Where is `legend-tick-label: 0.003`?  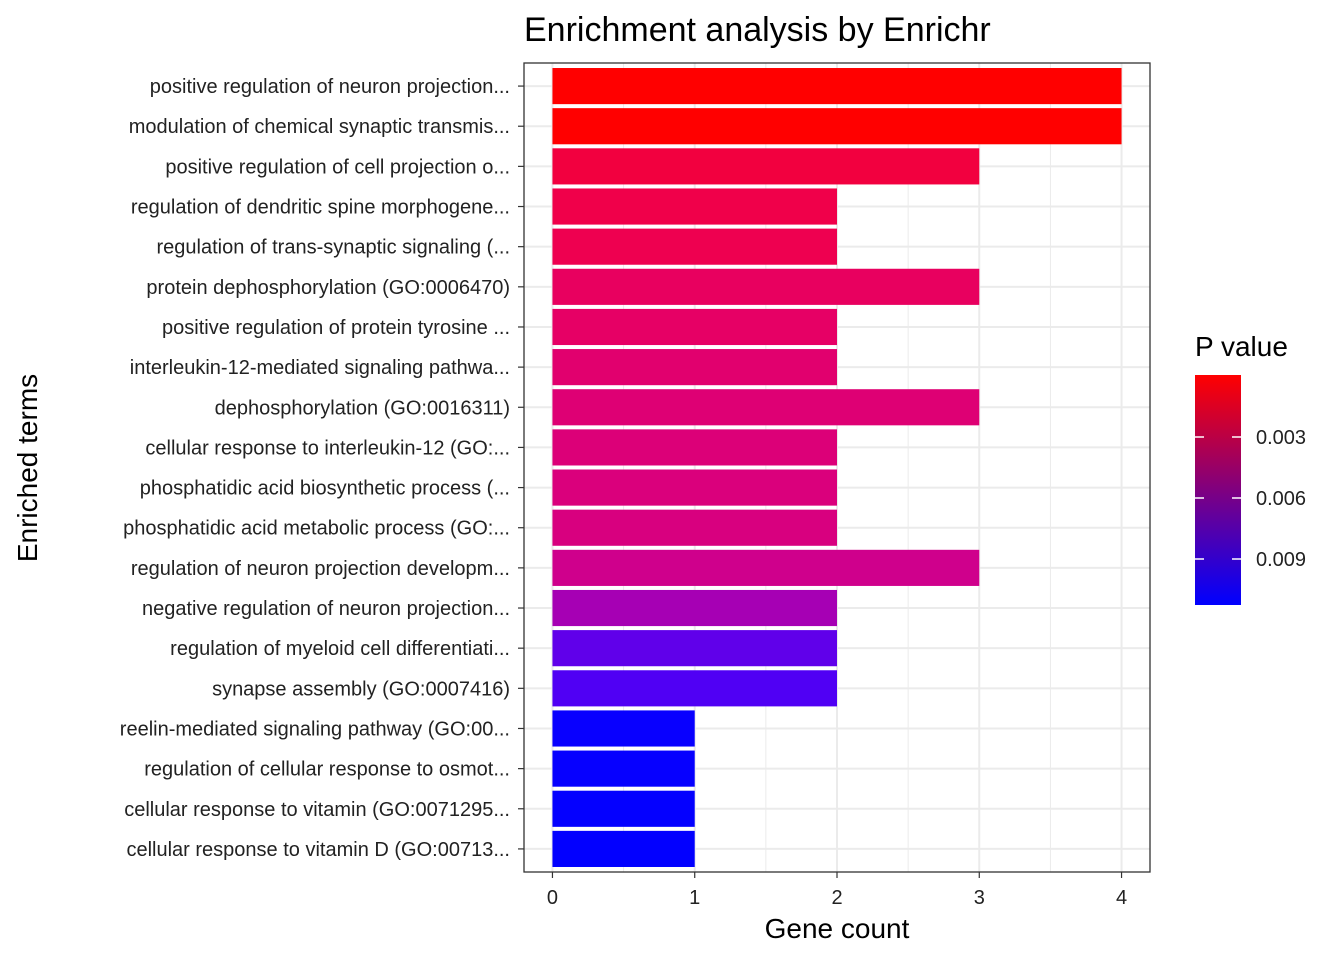
legend-tick-label: 0.003 is located at coordinates (1281, 438).